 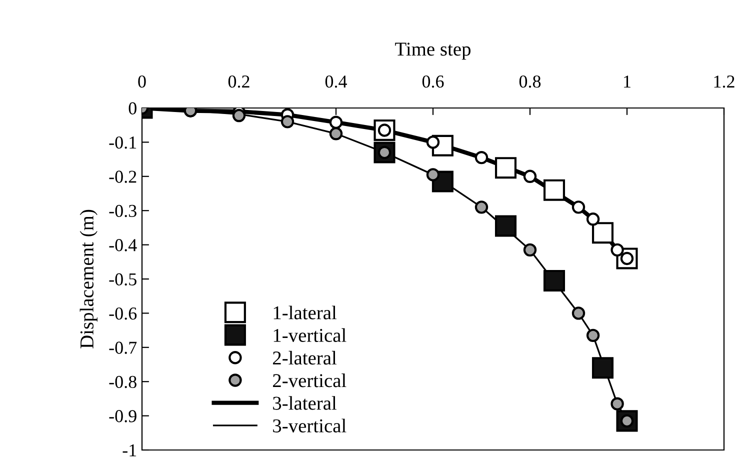 I want to click on x-tick-label: 0.2, so click(x=239, y=81).